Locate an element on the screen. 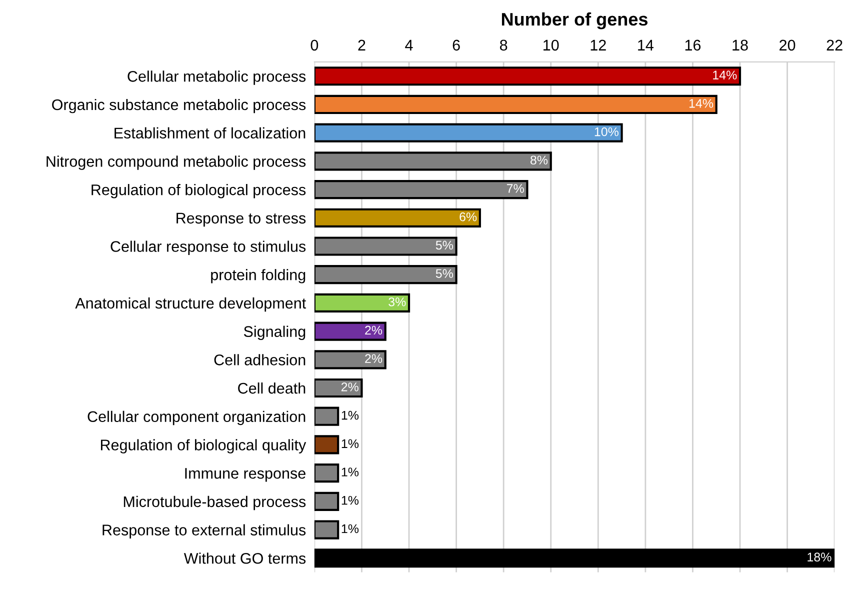 This screenshot has width=843, height=590. annotation: 10% is located at coordinates (606, 131).